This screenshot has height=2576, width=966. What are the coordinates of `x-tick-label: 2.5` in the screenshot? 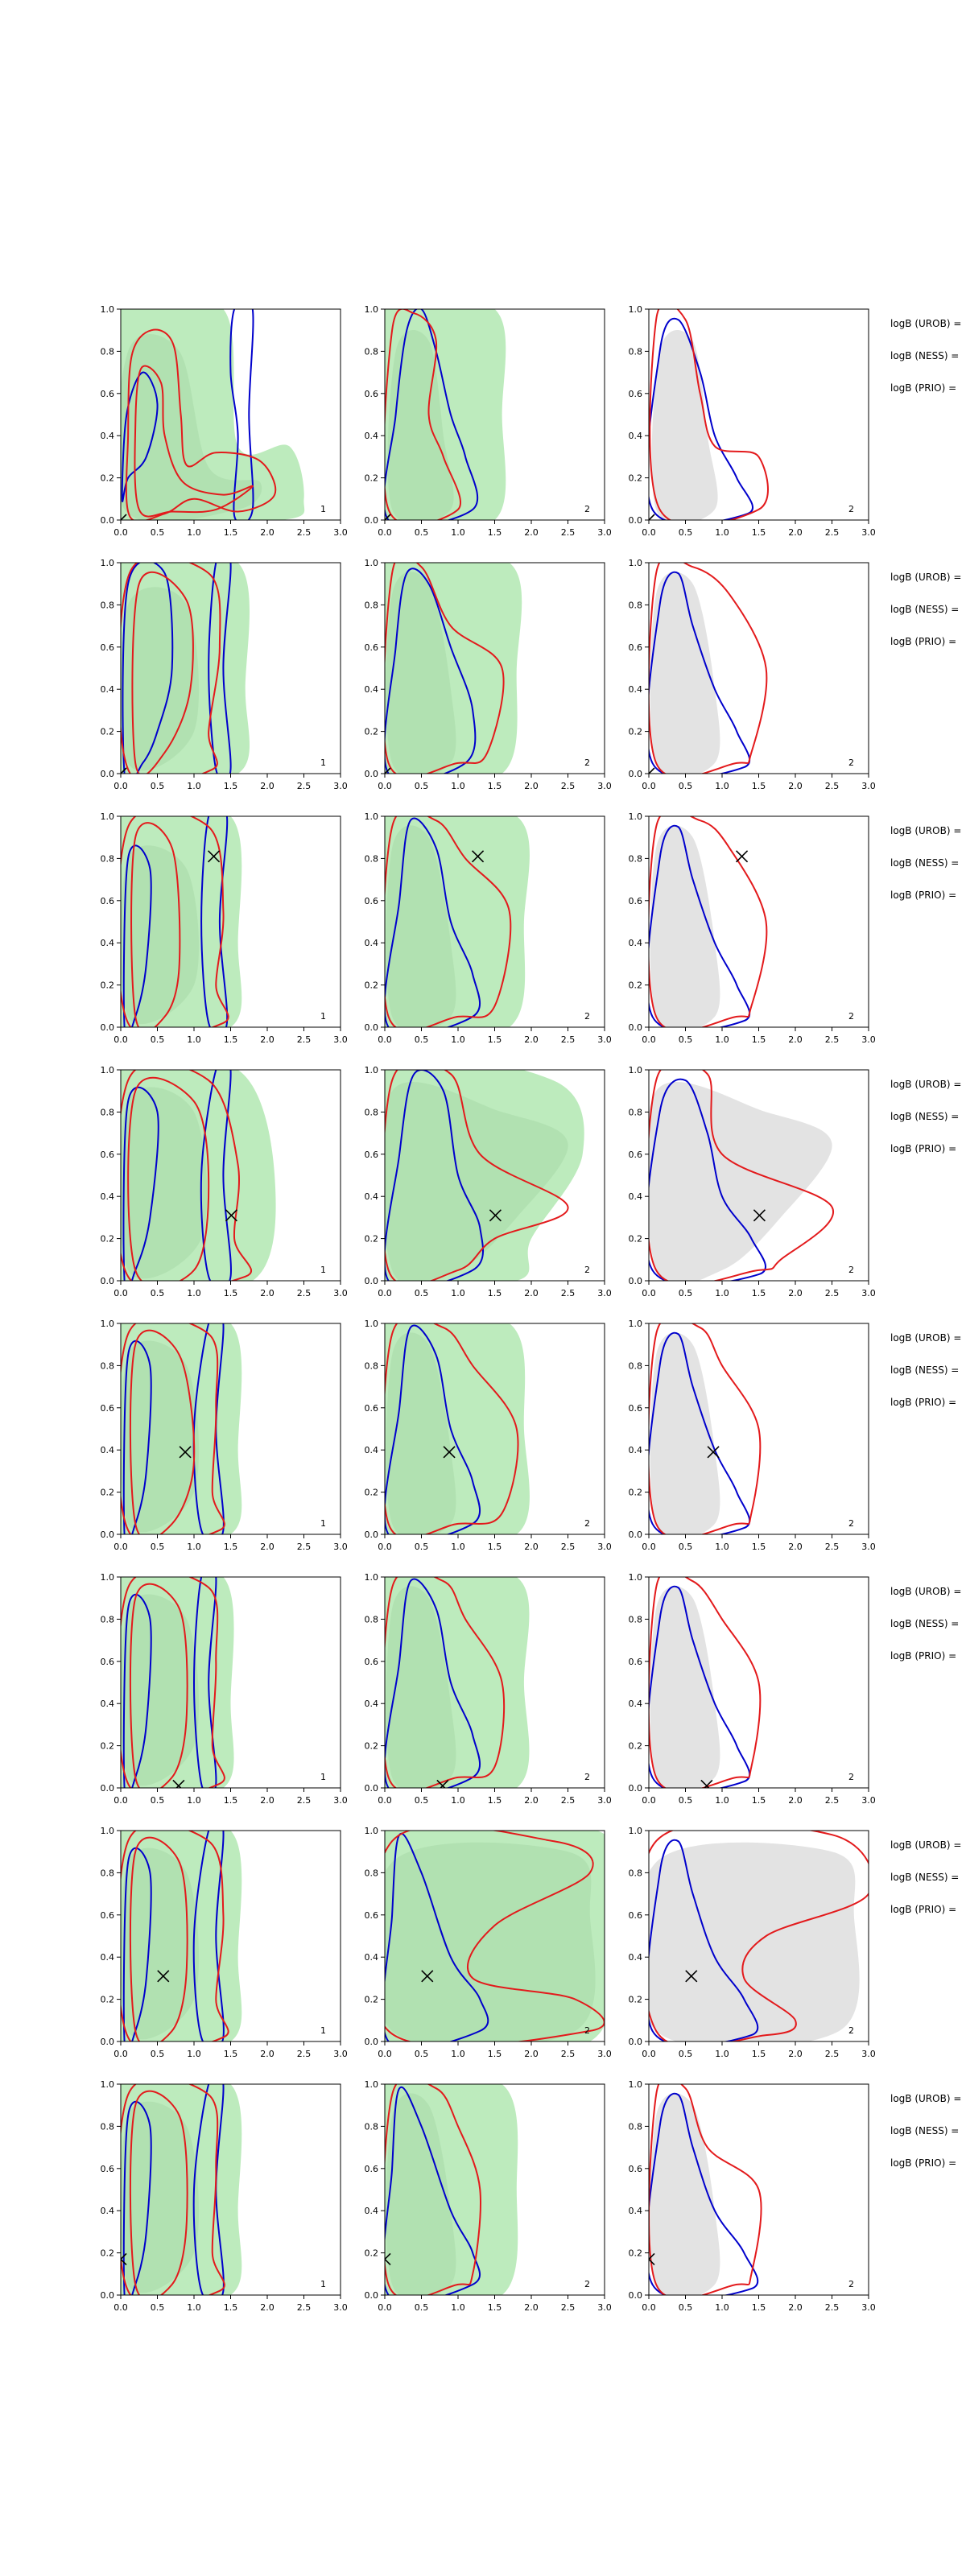 It's located at (832, 1039).